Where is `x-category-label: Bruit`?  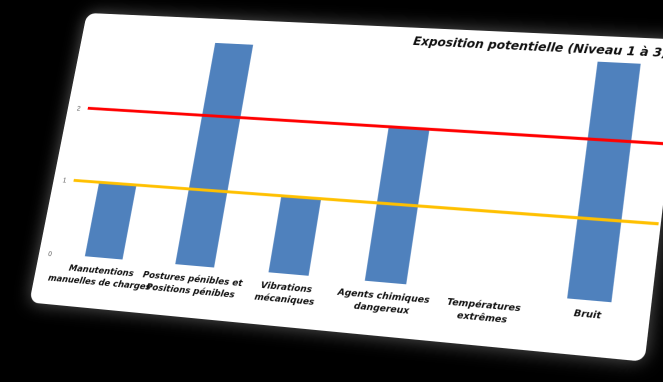
x-category-label: Bruit is located at coordinates (588, 315).